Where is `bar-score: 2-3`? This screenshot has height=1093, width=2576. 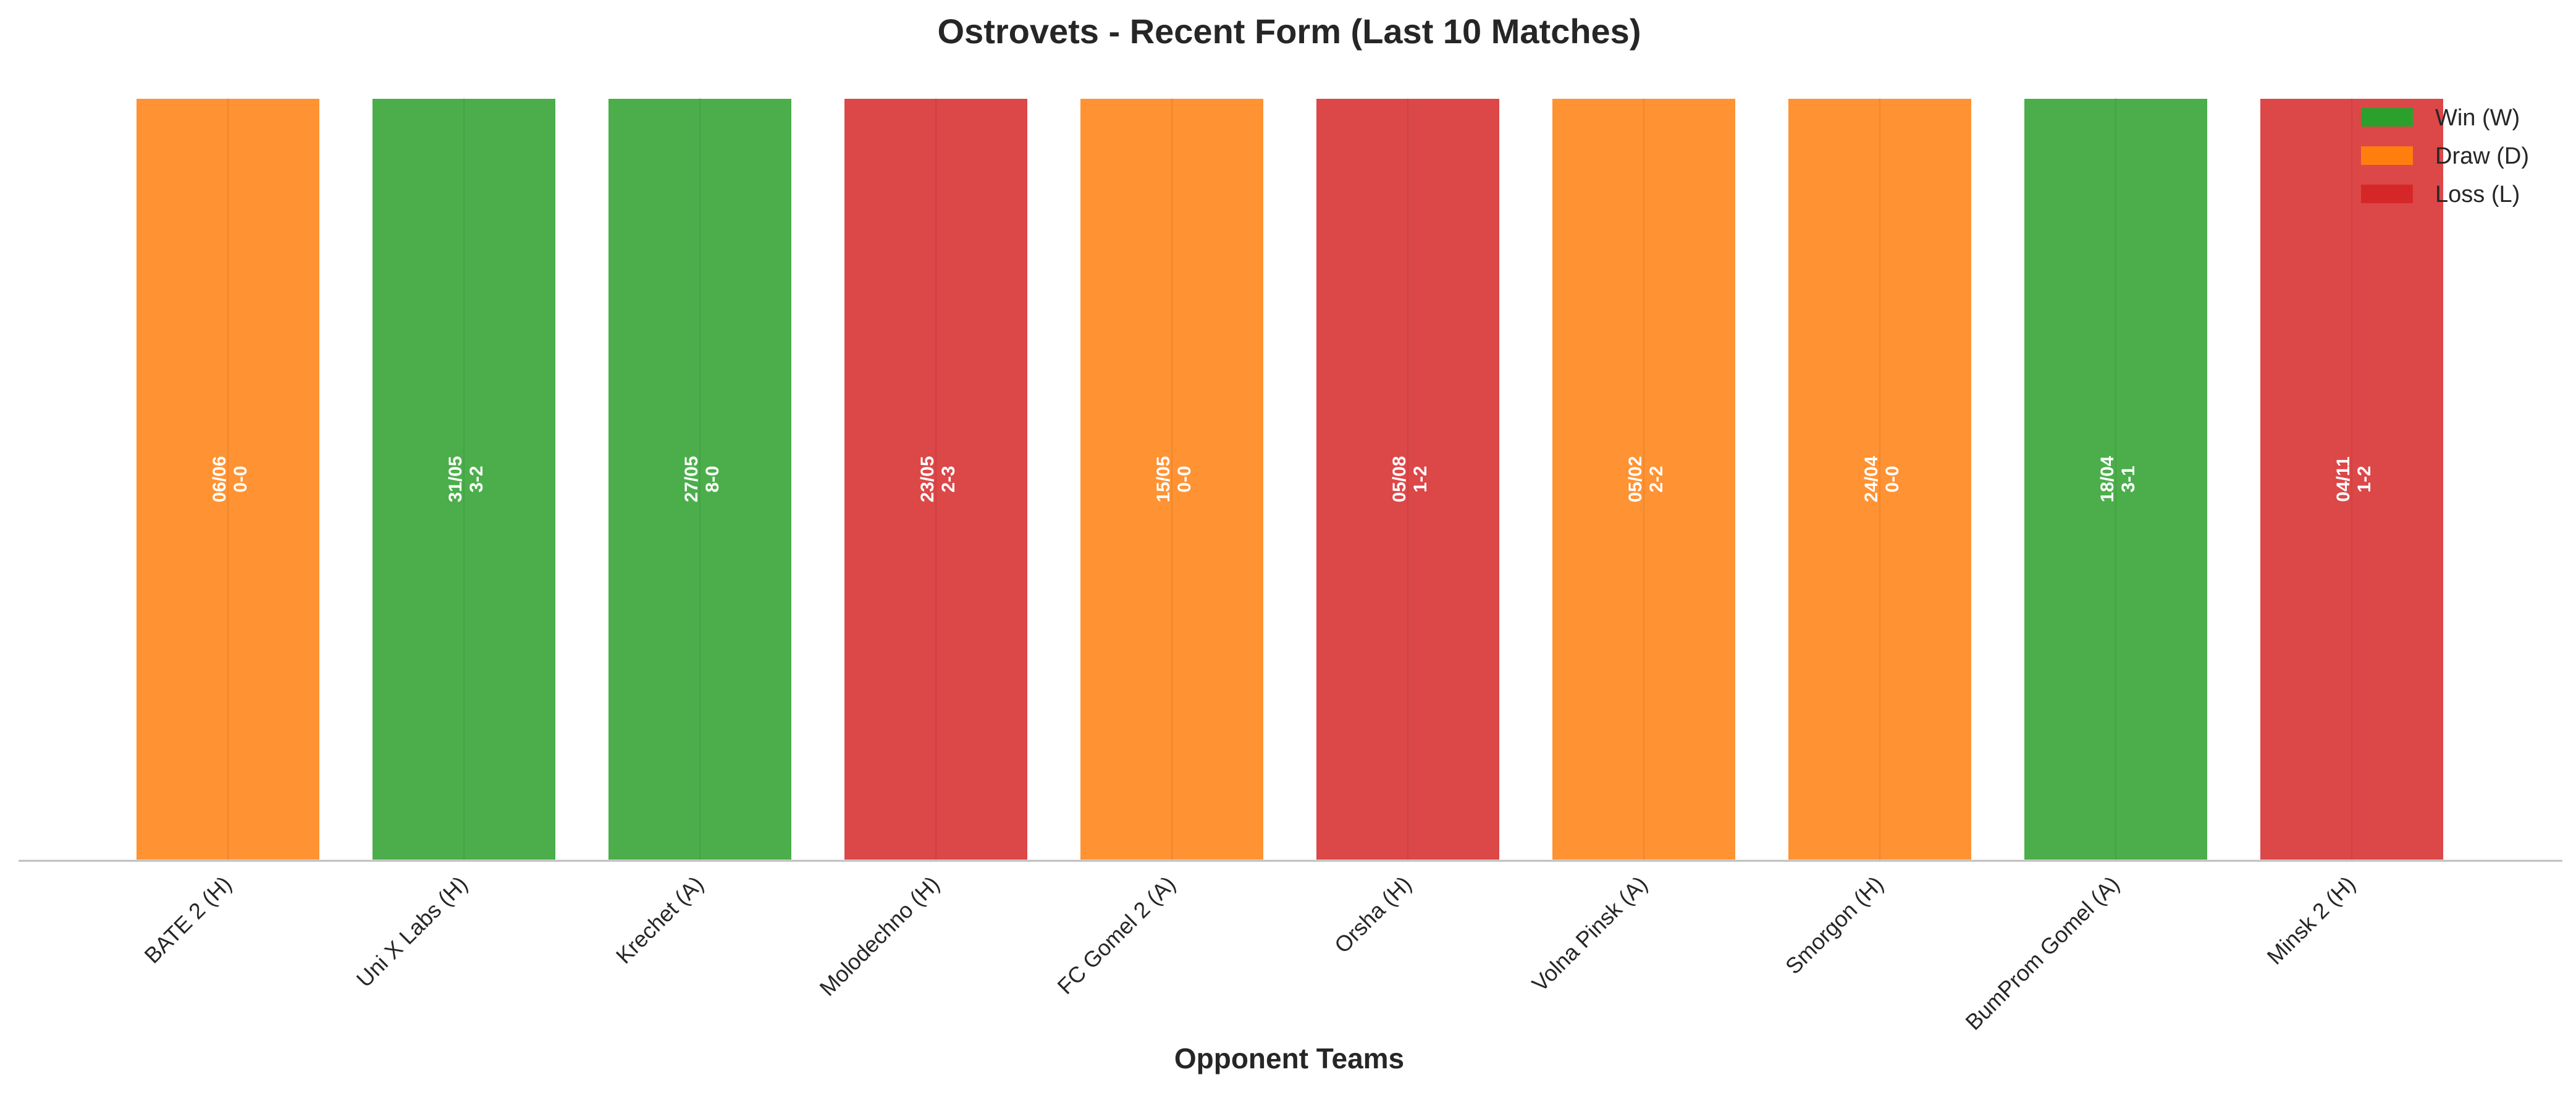 bar-score: 2-3 is located at coordinates (948, 479).